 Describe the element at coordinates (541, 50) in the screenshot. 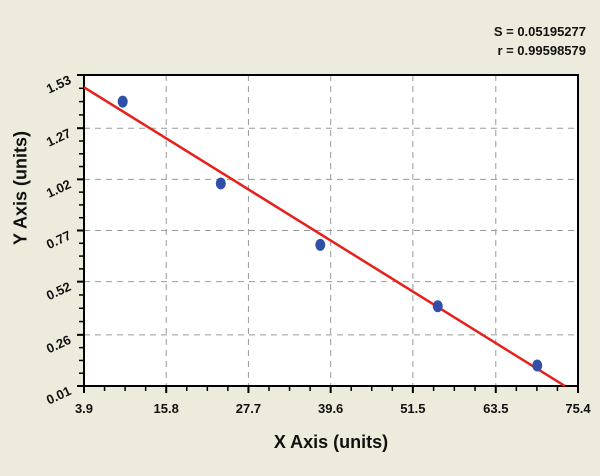

I see `r-value: r = 0.99598579` at that location.